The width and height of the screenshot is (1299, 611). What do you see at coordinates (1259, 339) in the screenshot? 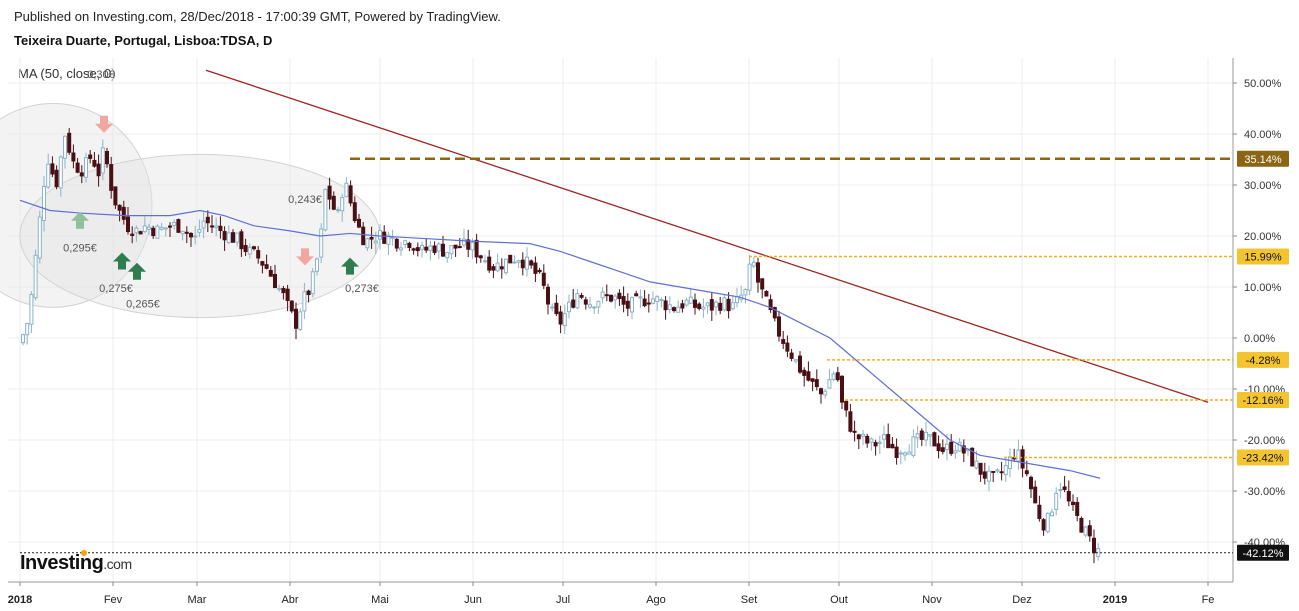
I see `y-tick-label: 0.00%` at bounding box center [1259, 339].